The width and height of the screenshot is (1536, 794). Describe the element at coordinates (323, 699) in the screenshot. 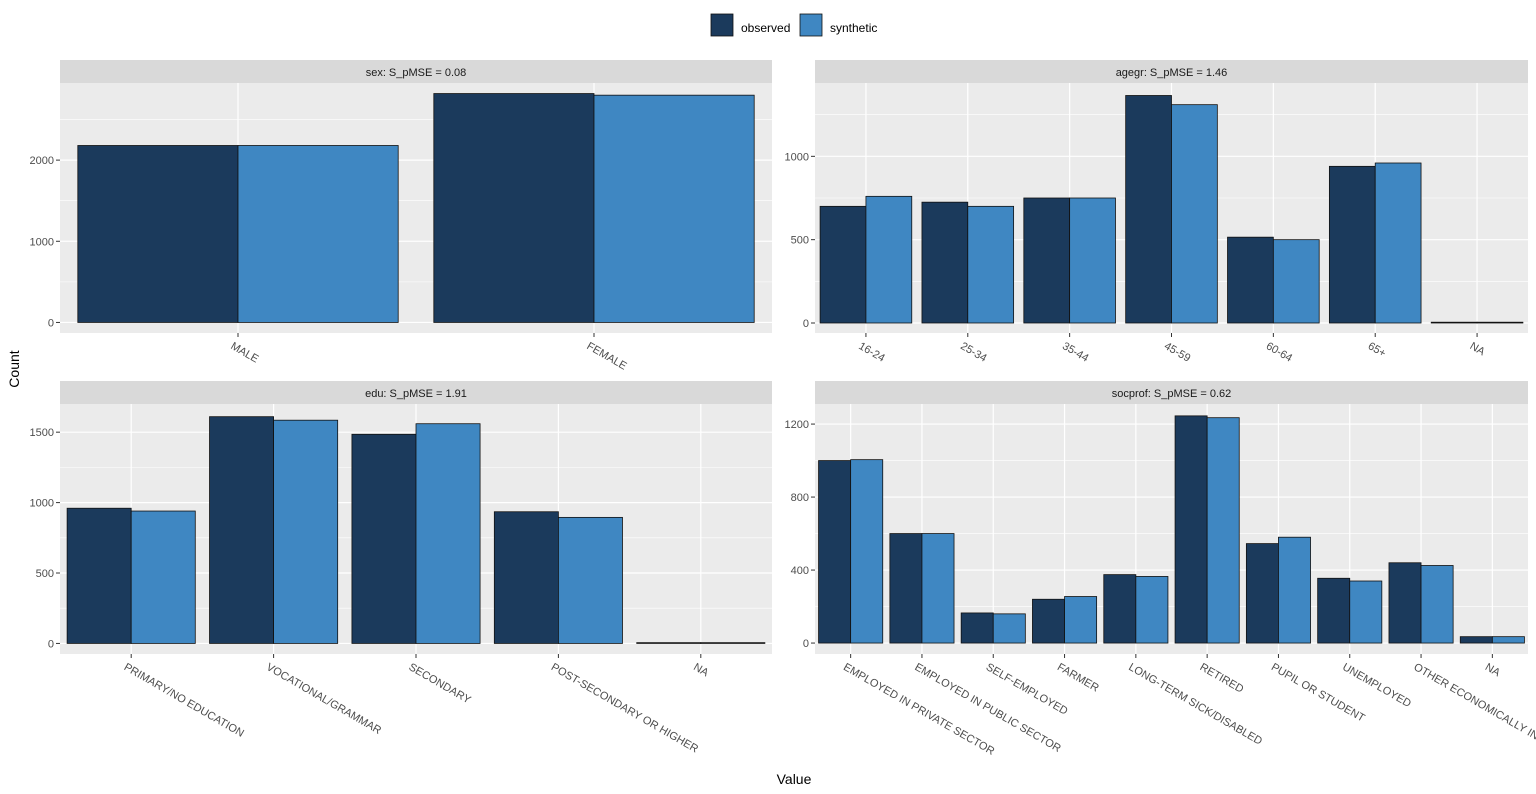

I see `x-tick-label: VOCATIONAL/GRAMMAR` at that location.